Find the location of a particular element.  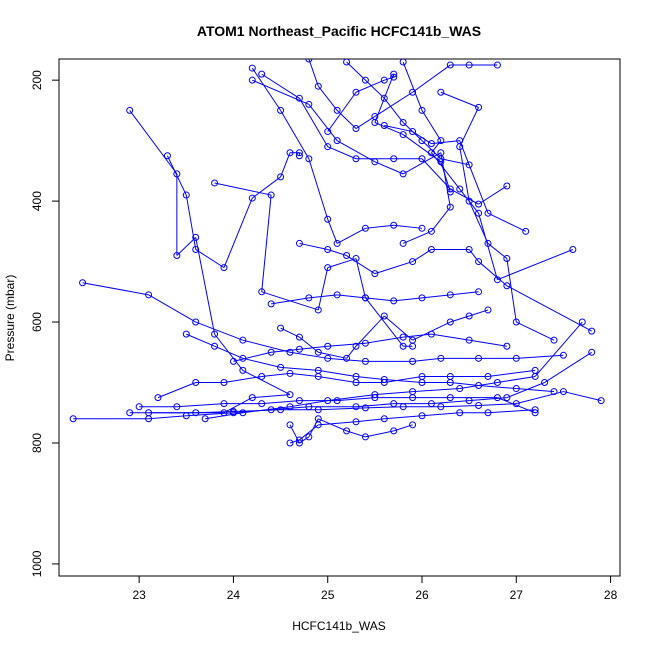

x-tick-label: 23 is located at coordinates (139, 595).